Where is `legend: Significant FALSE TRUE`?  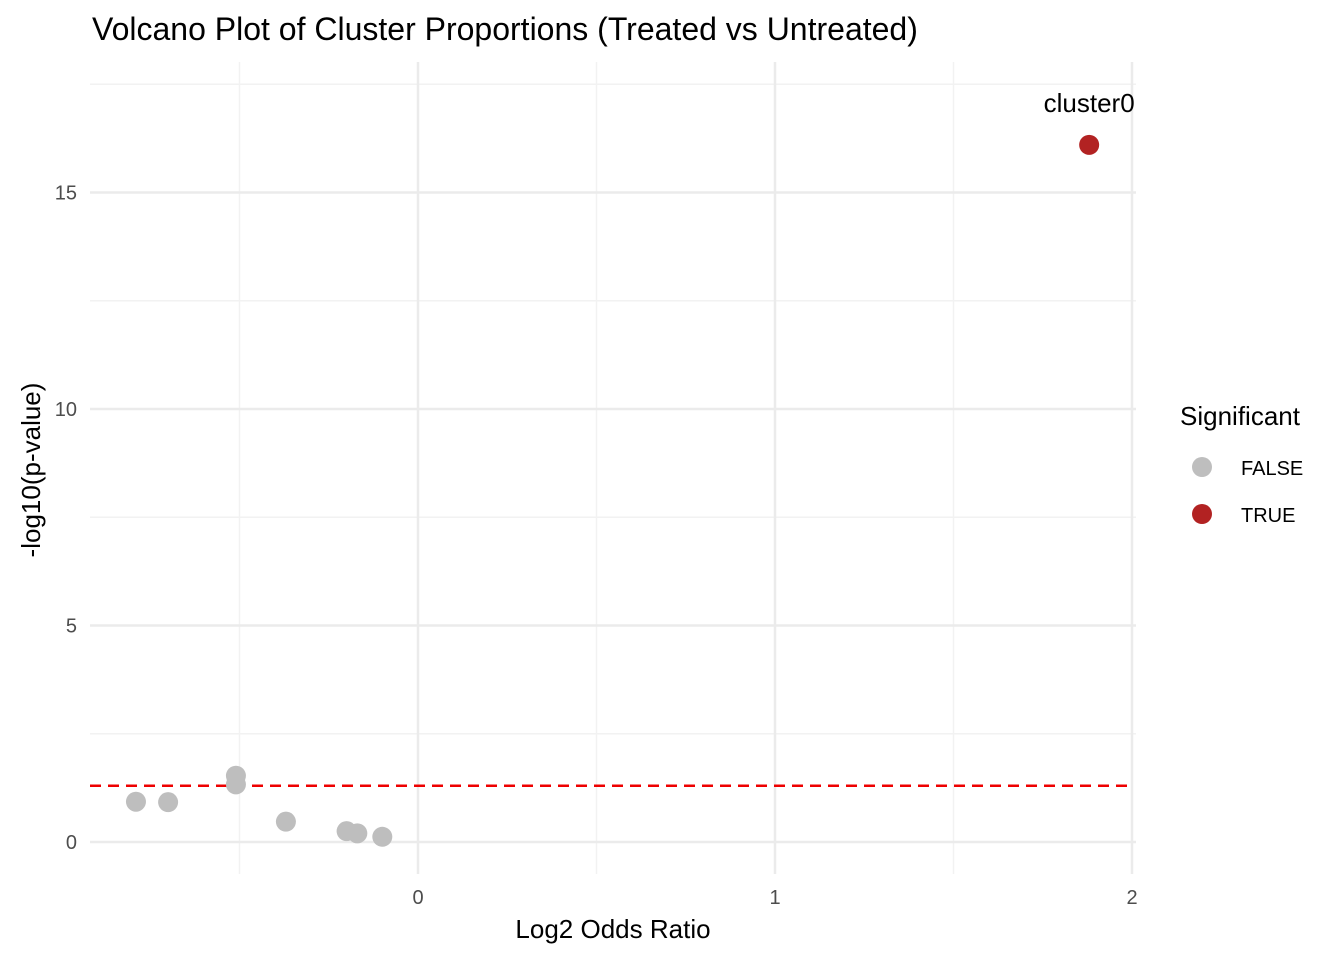
legend: Significant FALSE TRUE is located at coordinates (1241, 464).